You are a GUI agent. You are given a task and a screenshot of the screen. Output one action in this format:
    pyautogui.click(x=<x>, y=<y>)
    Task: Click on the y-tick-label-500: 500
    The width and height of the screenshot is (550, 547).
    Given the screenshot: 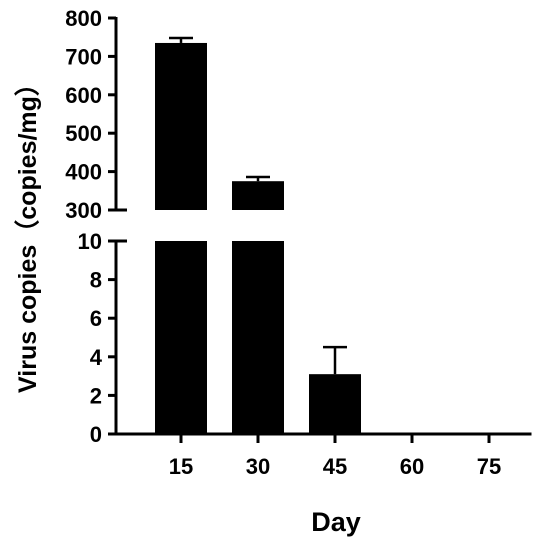 What is the action you would take?
    pyautogui.click(x=83, y=133)
    